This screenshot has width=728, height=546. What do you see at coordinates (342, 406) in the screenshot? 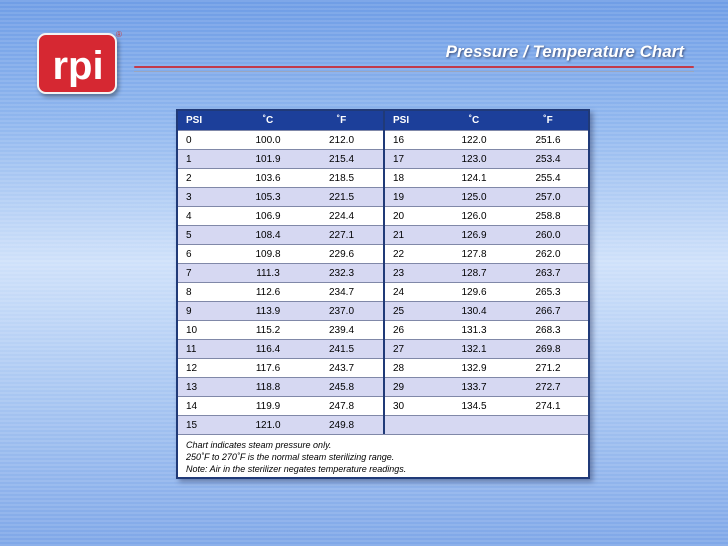
I see `fahrenheit-cell: 247.8` at bounding box center [342, 406].